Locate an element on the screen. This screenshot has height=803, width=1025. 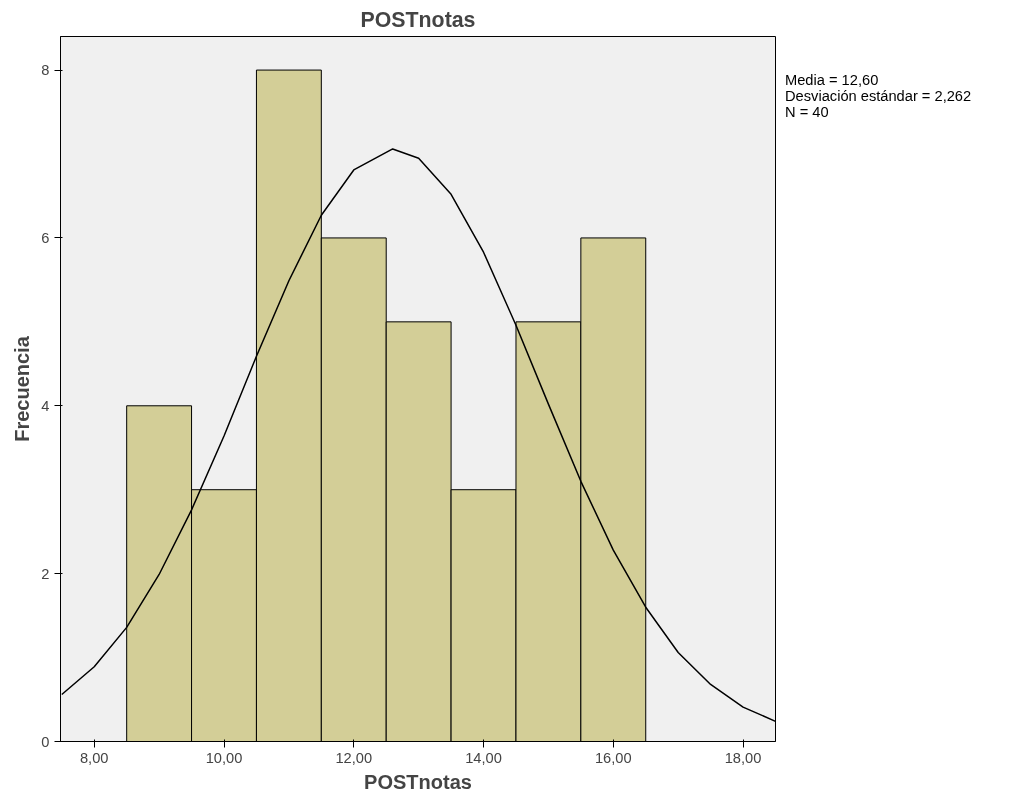
x-tick-label: 16,00 is located at coordinates (613, 757).